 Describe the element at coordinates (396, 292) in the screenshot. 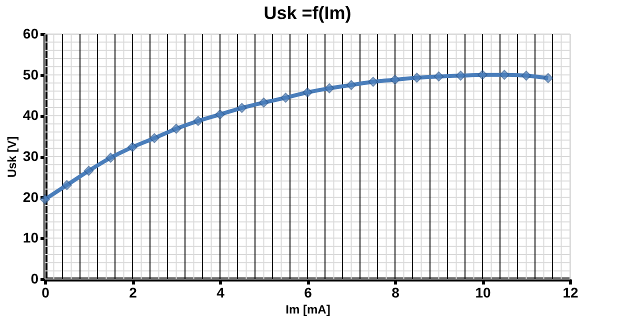

I see `x-tick-label: 8` at that location.